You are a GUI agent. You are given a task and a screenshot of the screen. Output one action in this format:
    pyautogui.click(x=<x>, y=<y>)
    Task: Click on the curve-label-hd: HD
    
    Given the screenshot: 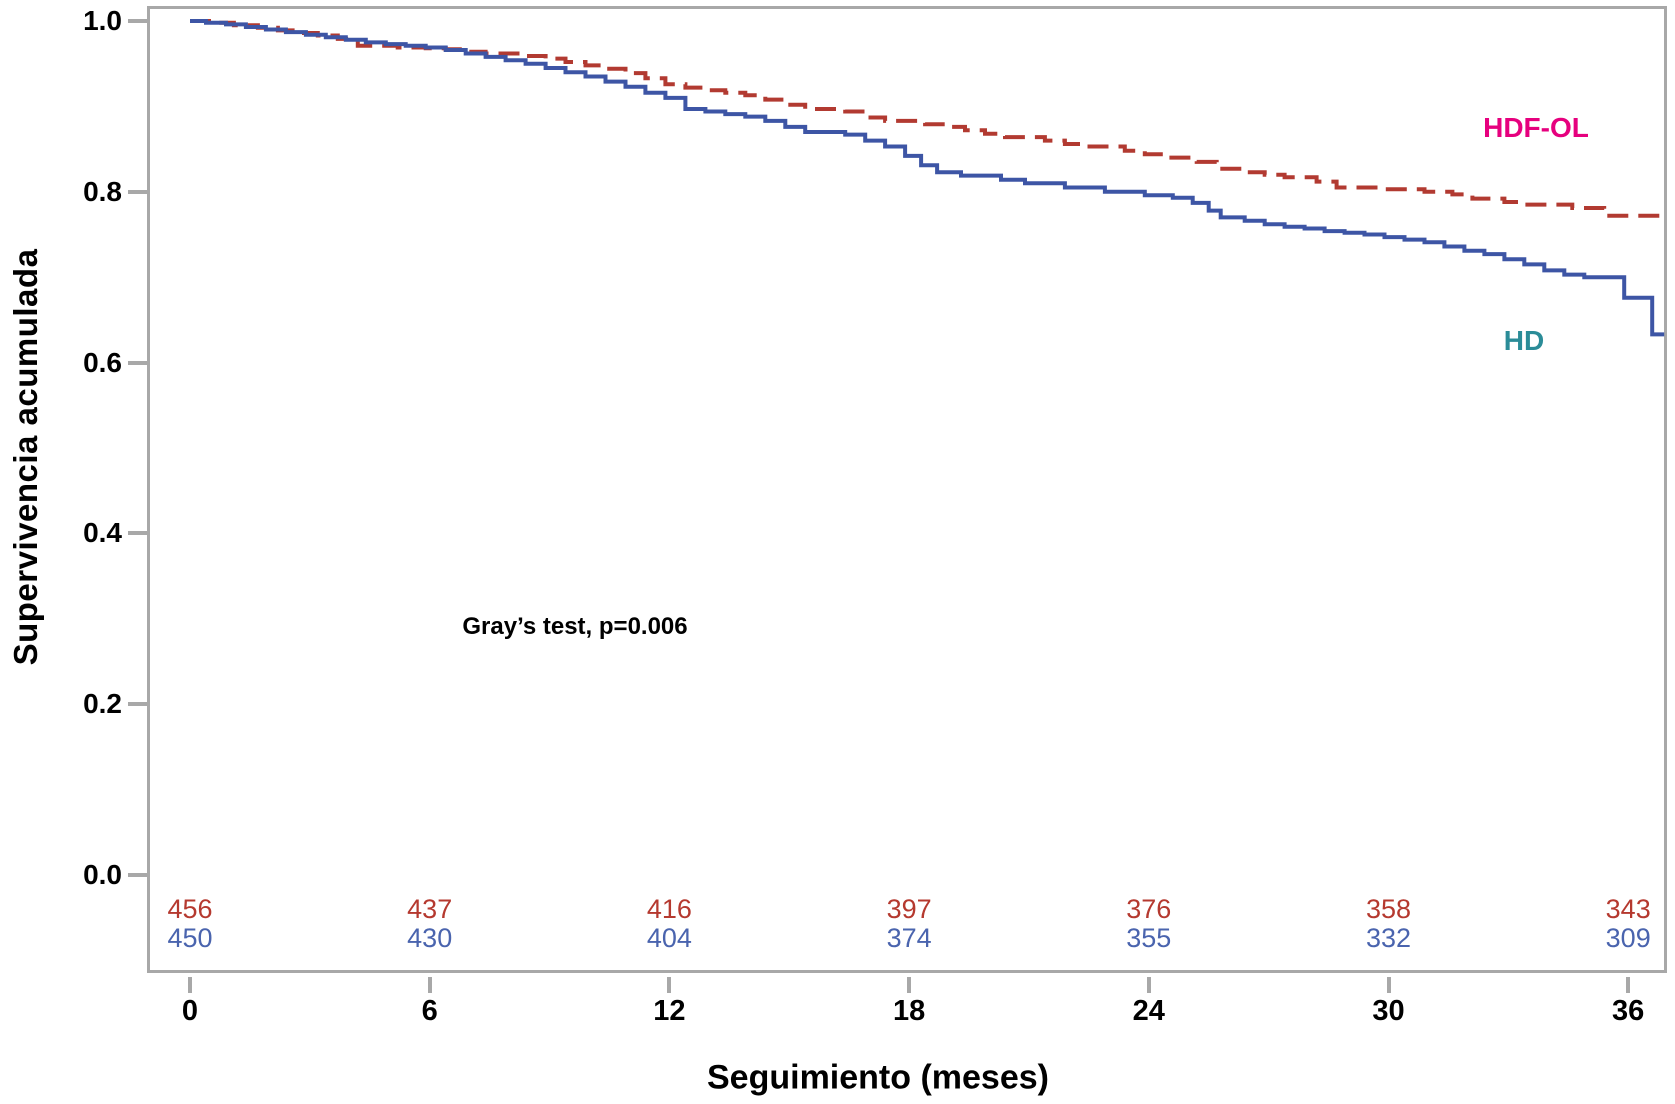 What is the action you would take?
    pyautogui.click(x=1524, y=340)
    